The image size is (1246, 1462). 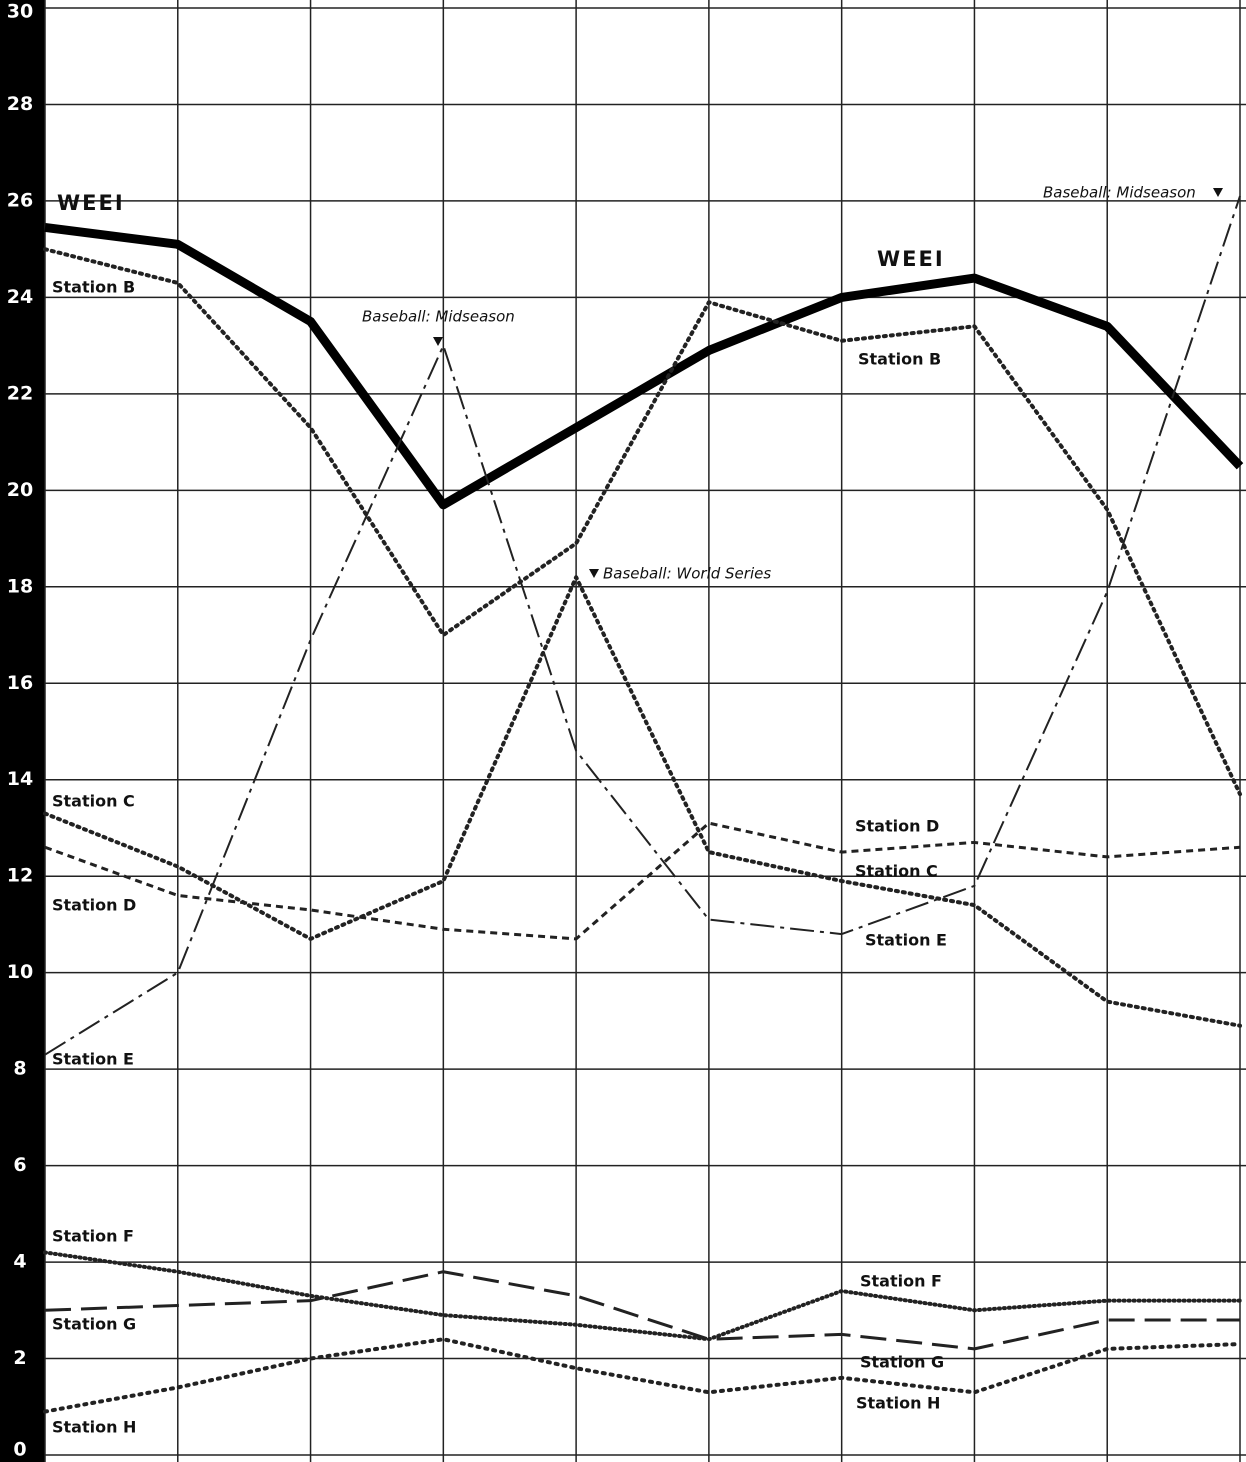 What do you see at coordinates (20, 490) in the screenshot?
I see `y-tick-label: 20` at bounding box center [20, 490].